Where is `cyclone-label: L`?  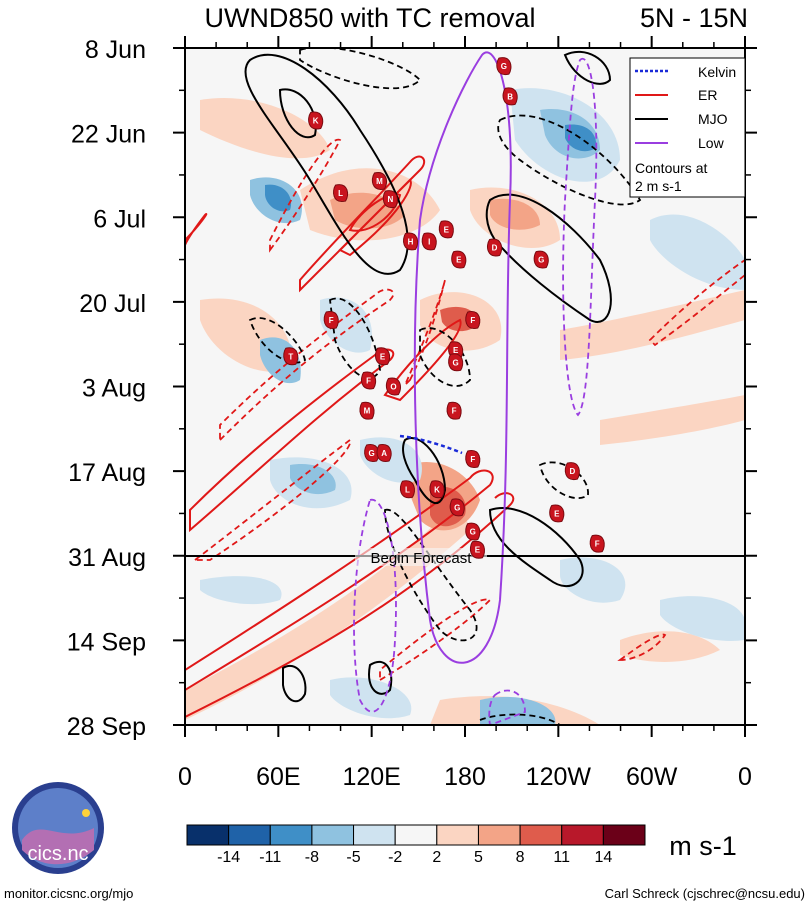 cyclone-label: L is located at coordinates (407, 489).